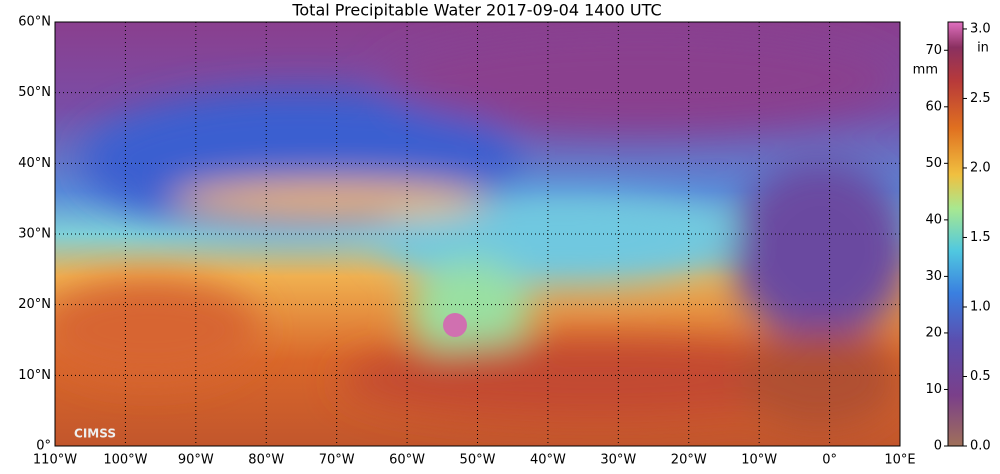 This screenshot has height=474, width=1000. What do you see at coordinates (196, 460) in the screenshot?
I see `lon-tick-label: 90°W` at bounding box center [196, 460].